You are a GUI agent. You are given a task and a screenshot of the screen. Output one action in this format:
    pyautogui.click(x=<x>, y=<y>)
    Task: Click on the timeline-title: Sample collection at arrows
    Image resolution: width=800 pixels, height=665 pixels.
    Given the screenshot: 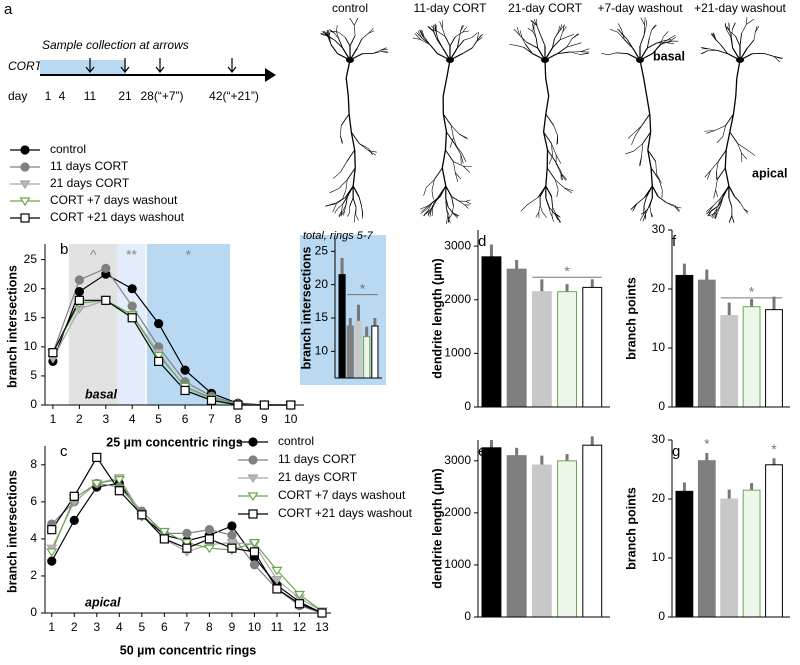 What is the action you would take?
    pyautogui.click(x=115, y=45)
    